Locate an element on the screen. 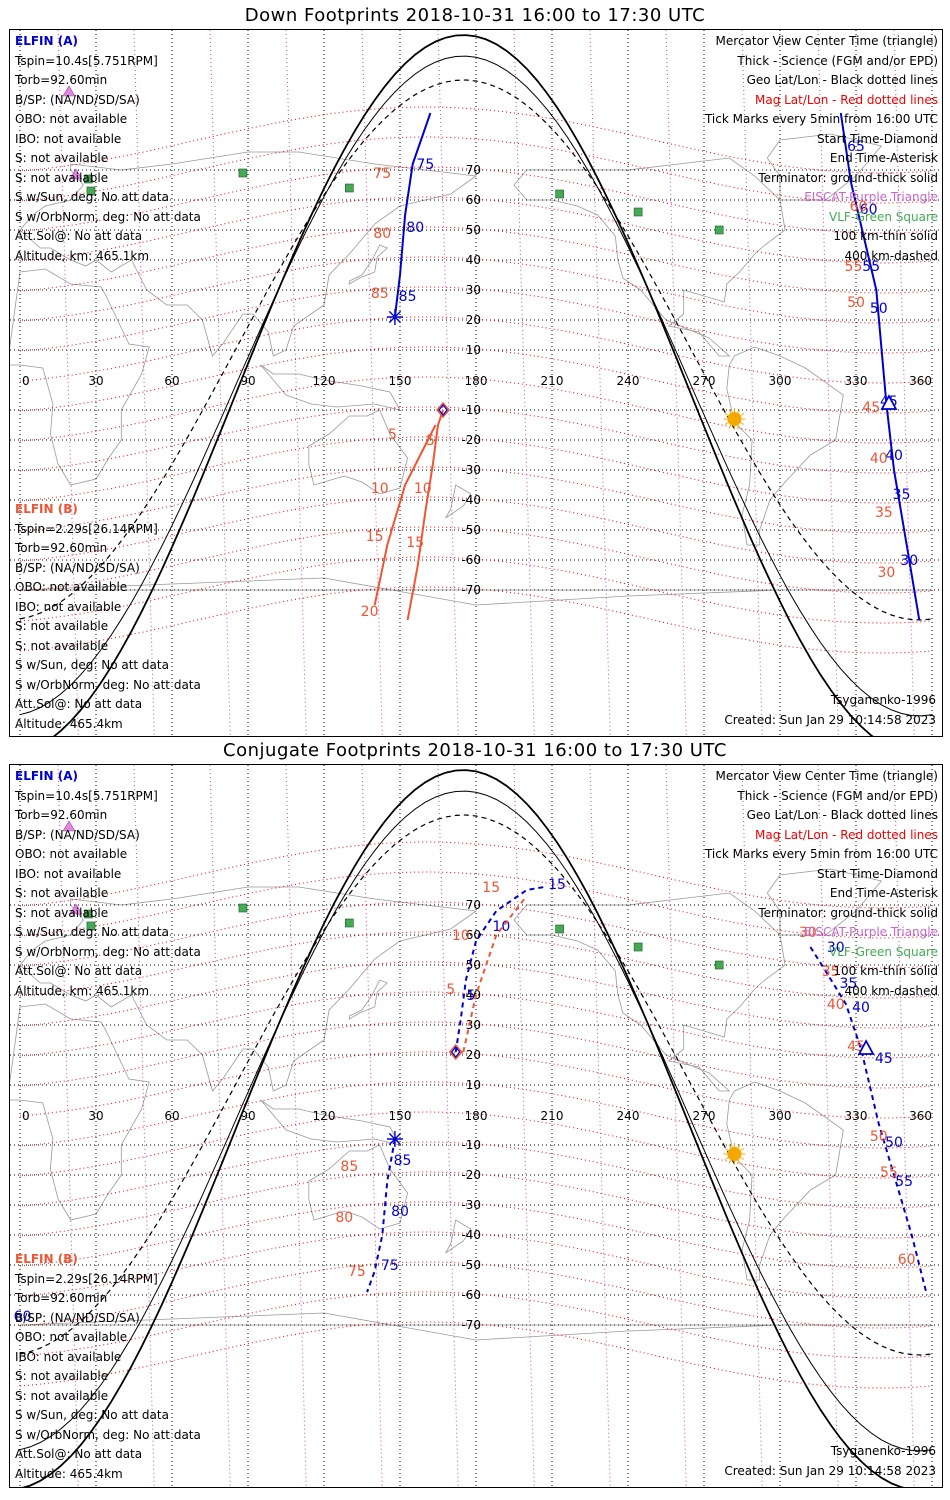 Image resolution: width=950 pixels, height=1500 pixels. lon-tick-label: 0 is located at coordinates (26, 1116).